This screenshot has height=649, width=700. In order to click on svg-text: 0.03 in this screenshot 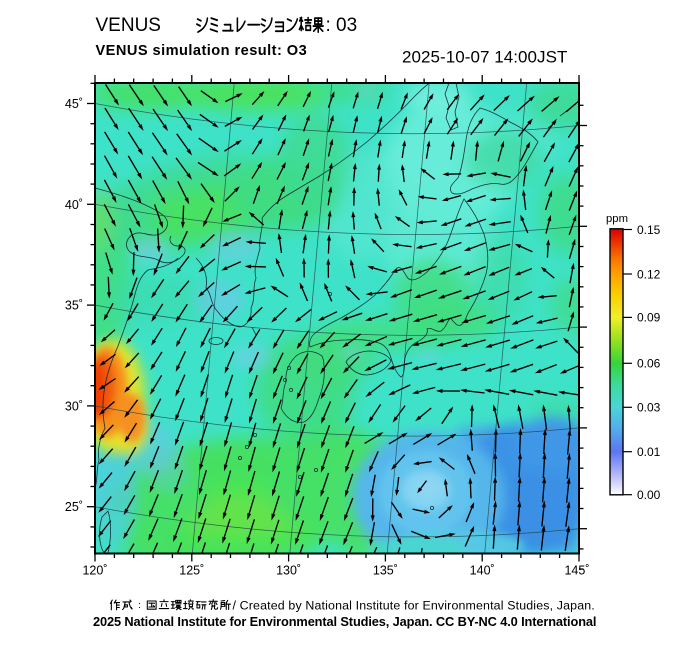, I will do `click(649, 408)`.